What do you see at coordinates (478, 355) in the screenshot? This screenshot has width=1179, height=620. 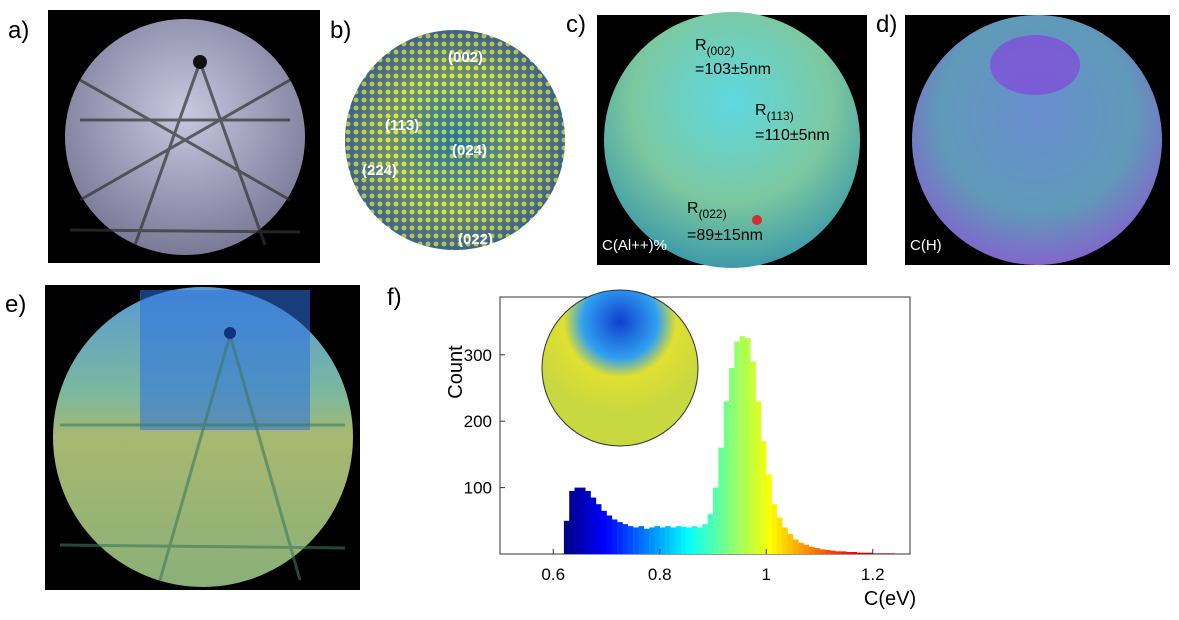 I see `y-tick-label: 300` at bounding box center [478, 355].